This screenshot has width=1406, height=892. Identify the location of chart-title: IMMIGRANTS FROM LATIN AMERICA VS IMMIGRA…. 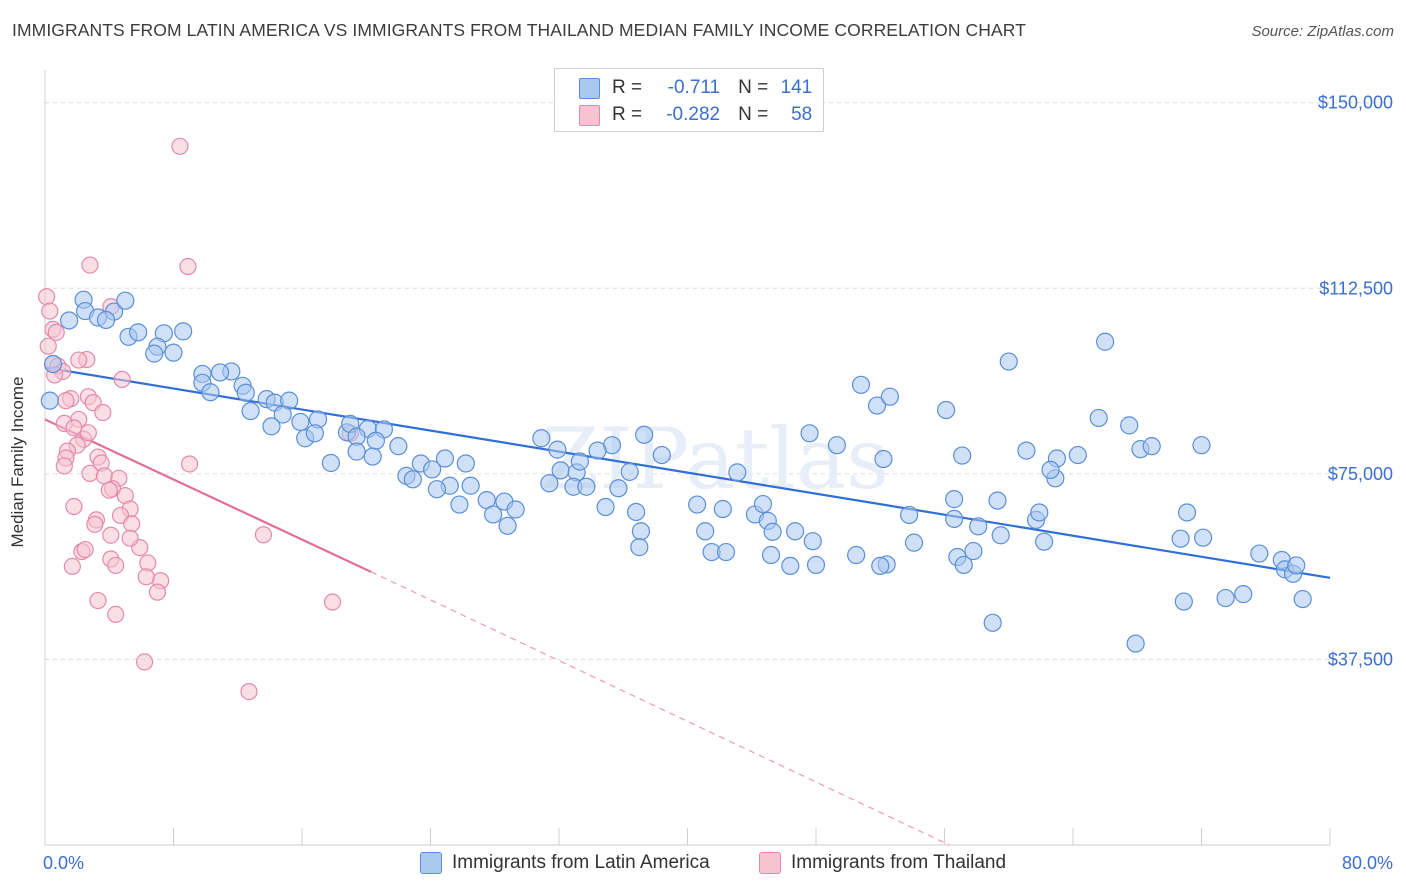
(519, 30).